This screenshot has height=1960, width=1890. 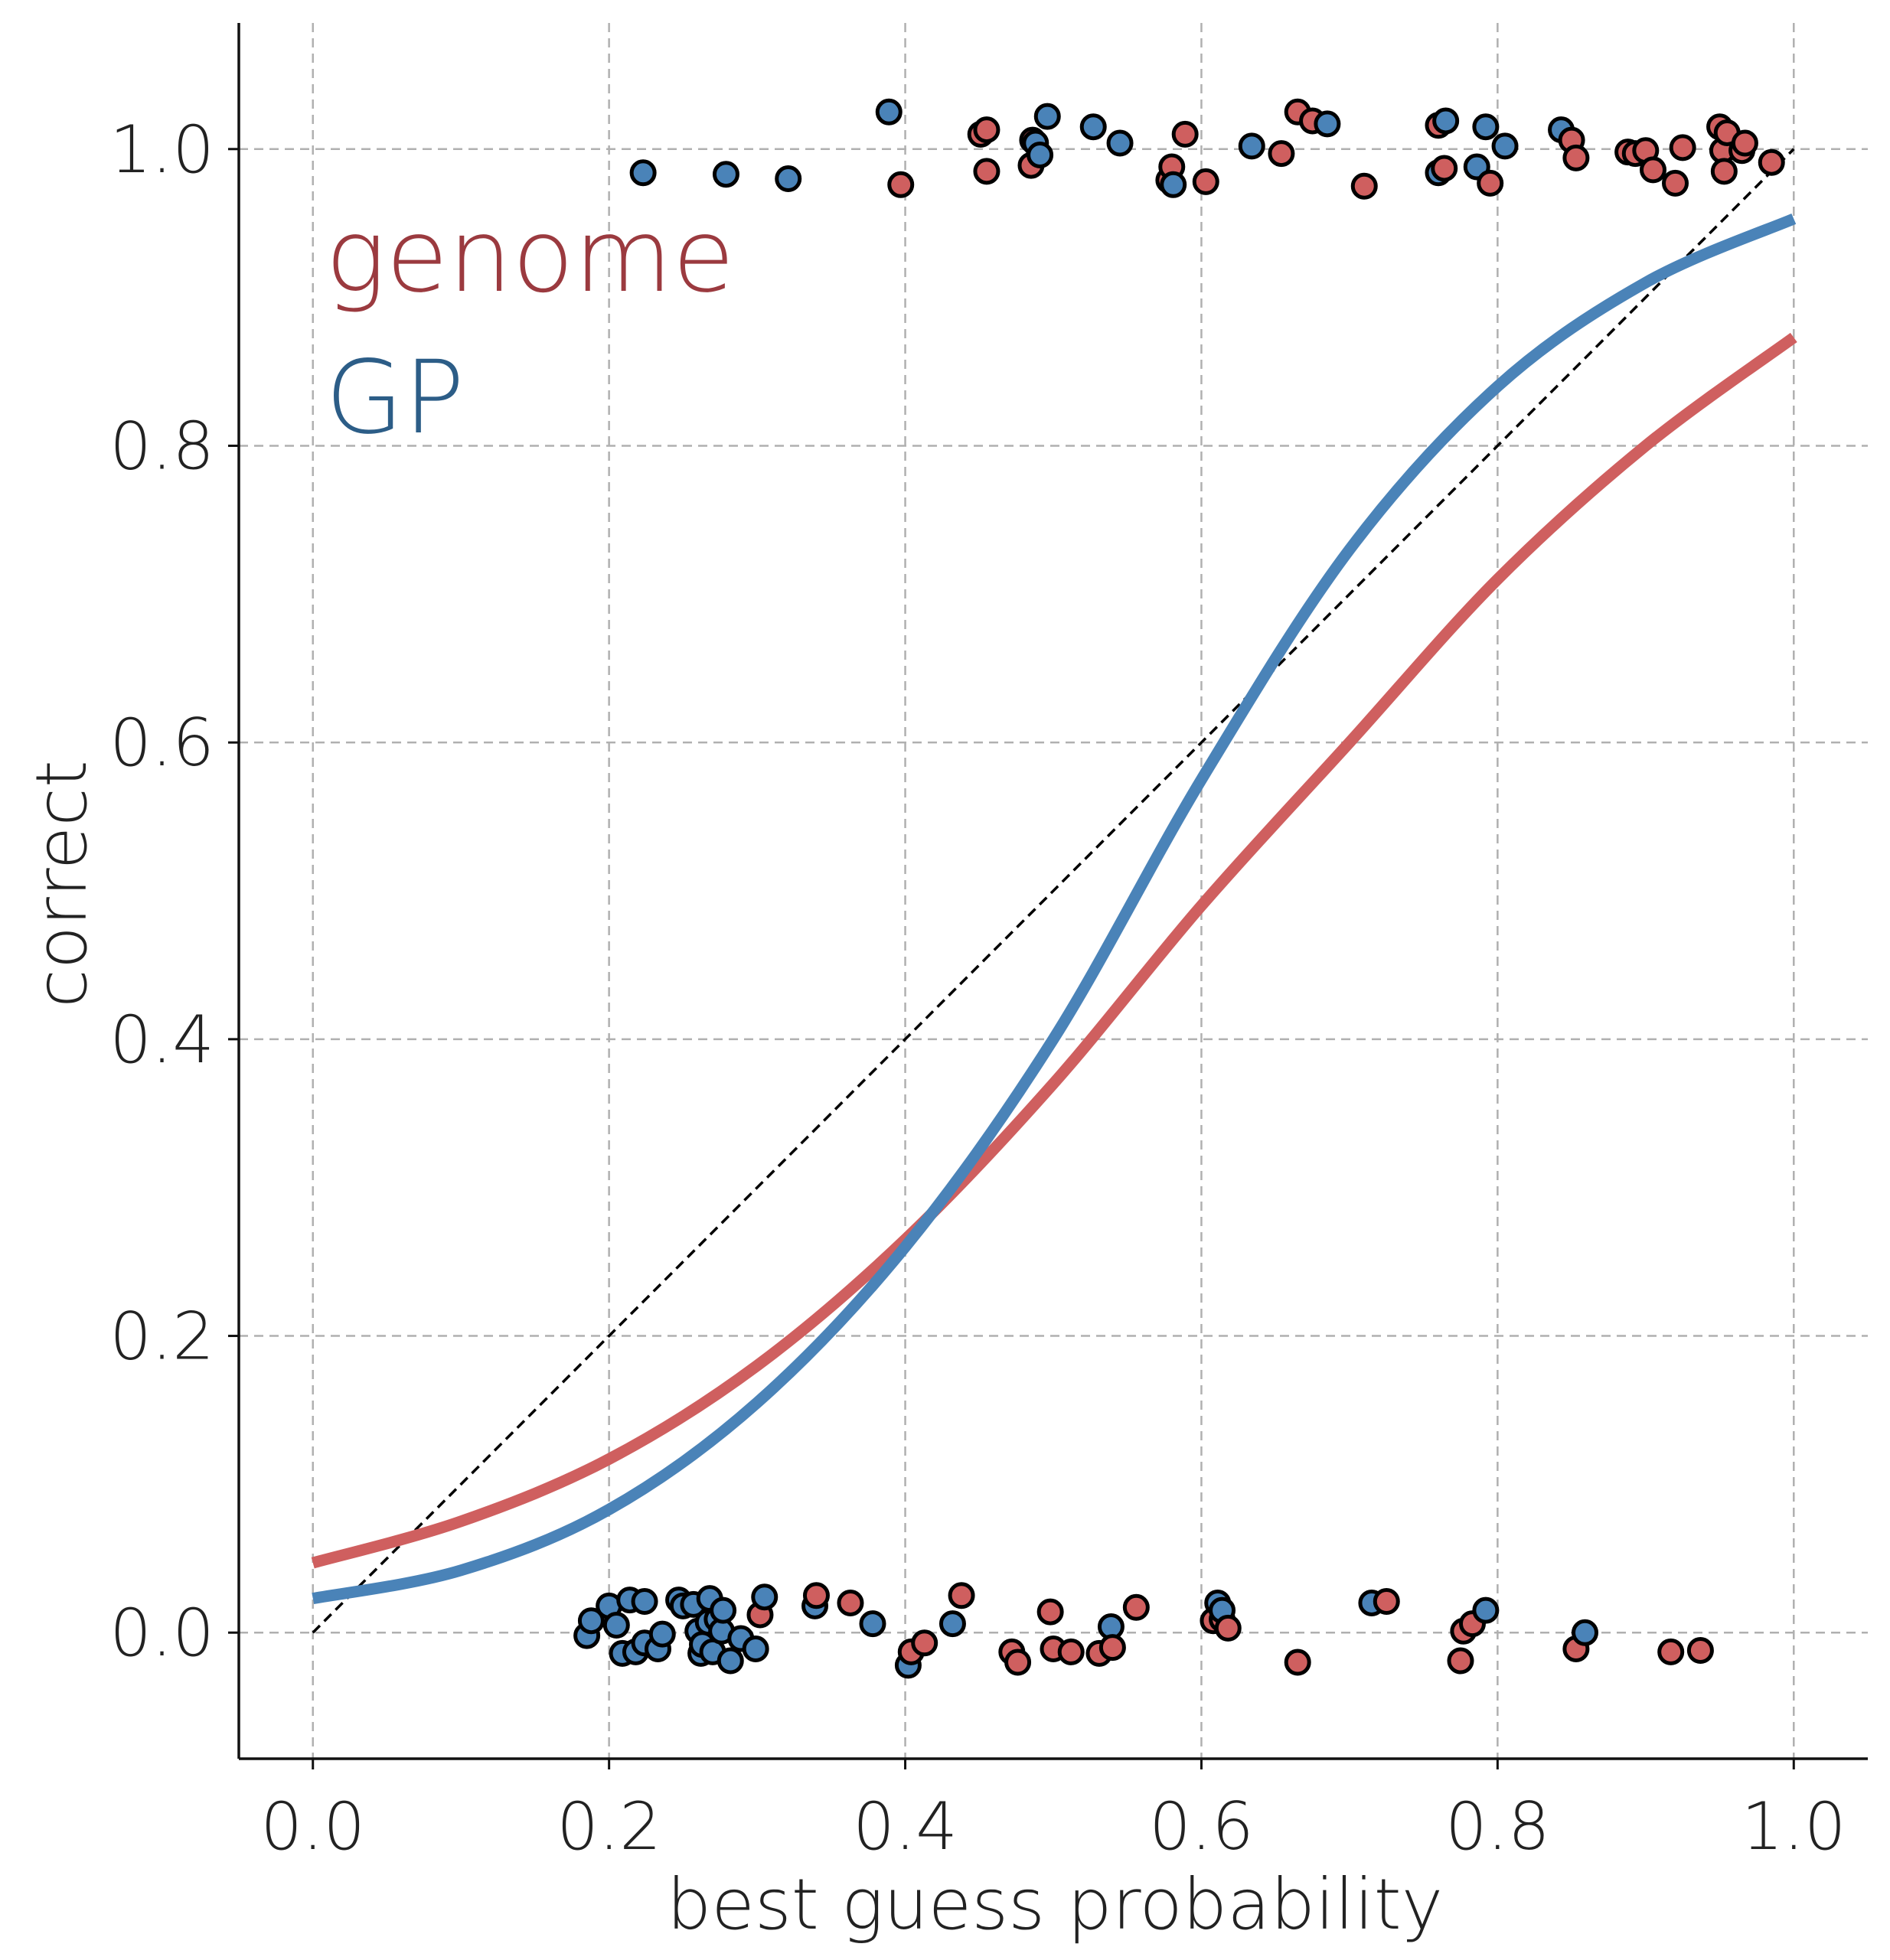 What do you see at coordinates (1055, 1904) in the screenshot?
I see `x-axis-title: best guess probability` at bounding box center [1055, 1904].